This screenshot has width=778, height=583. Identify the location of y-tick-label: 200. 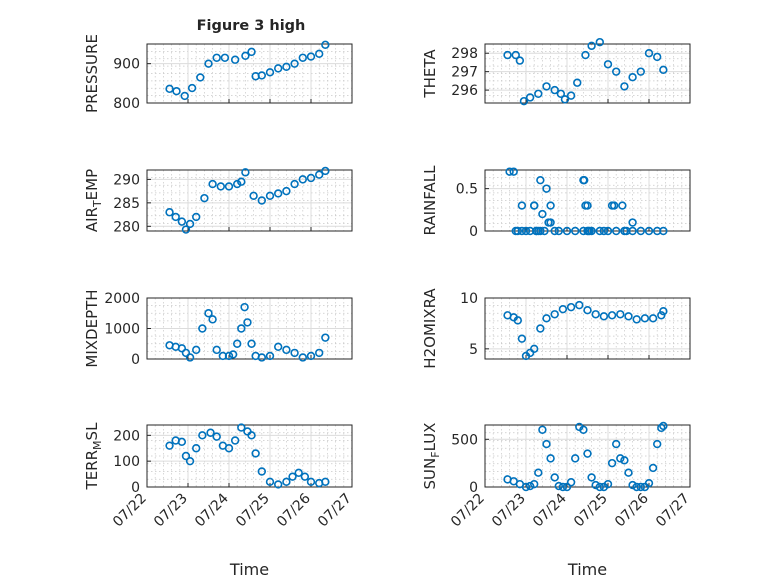
(126, 436).